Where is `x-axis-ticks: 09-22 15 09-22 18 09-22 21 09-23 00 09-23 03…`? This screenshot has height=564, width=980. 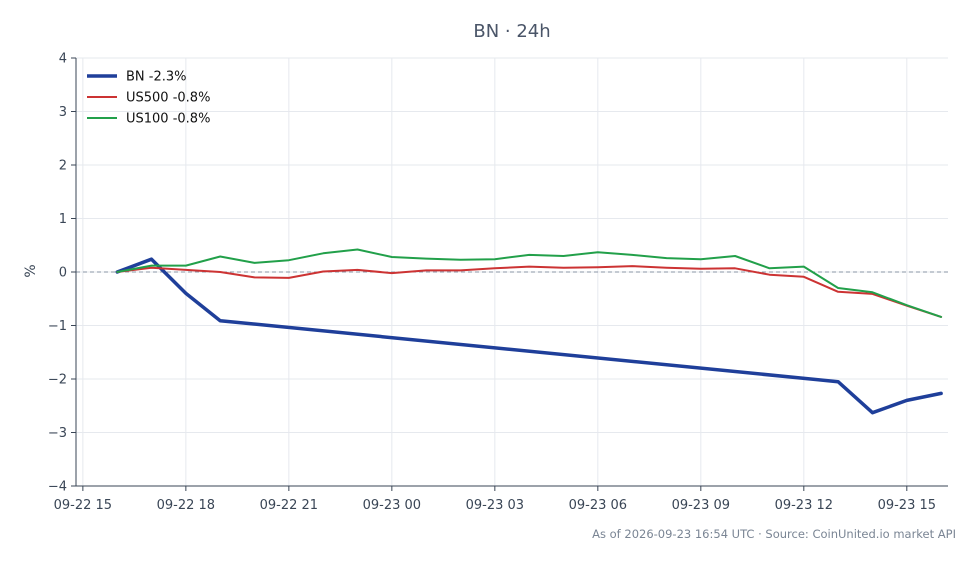 x-axis-ticks: 09-22 15 09-22 18 09-22 21 09-23 00 09-23 03… is located at coordinates (495, 499).